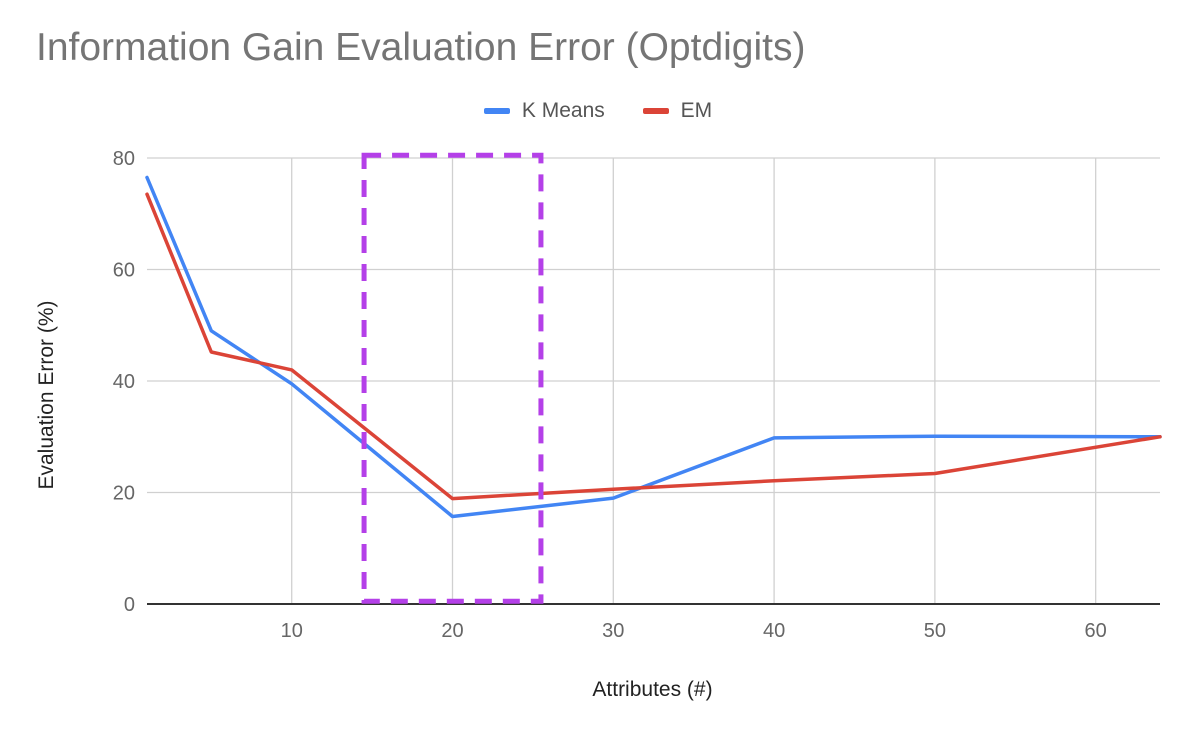 This screenshot has width=1196, height=734. I want to click on x-axis-title: Attributes (#), so click(652, 689).